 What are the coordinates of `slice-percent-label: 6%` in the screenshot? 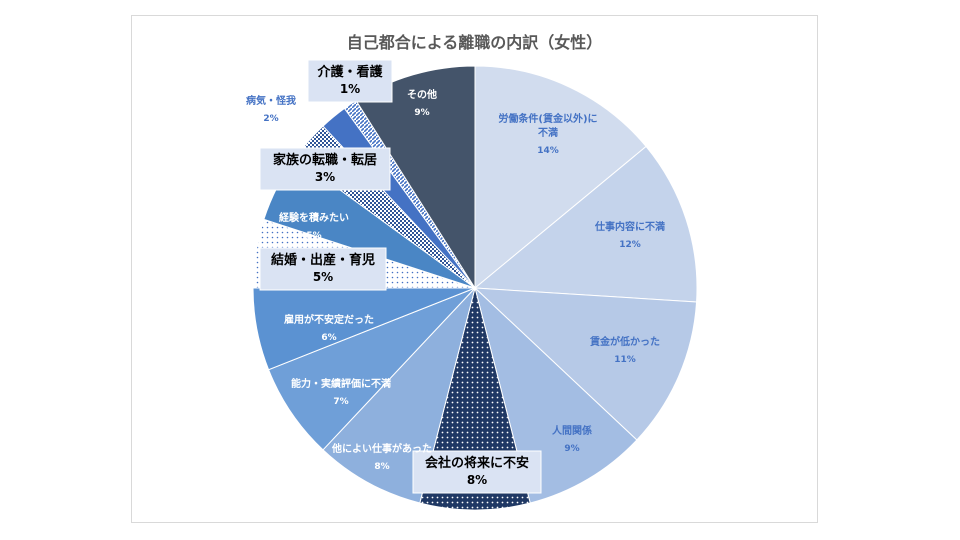 It's located at (328, 338).